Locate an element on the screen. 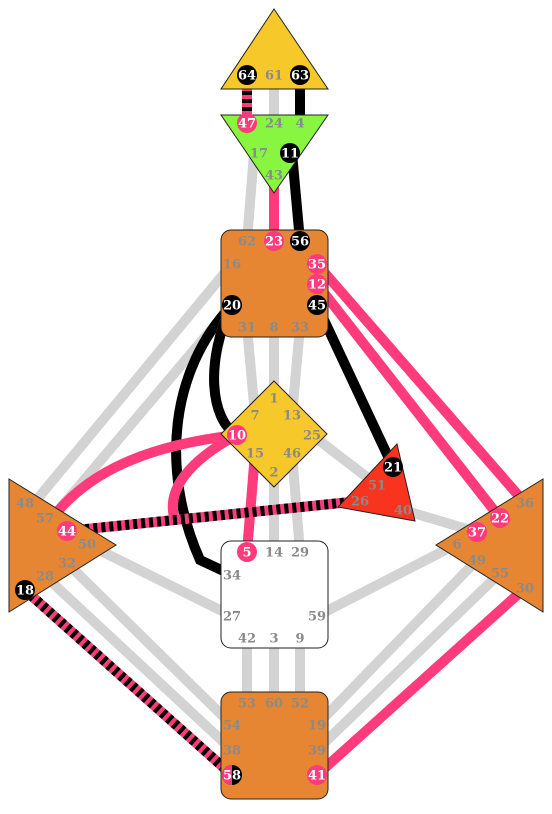 The height and width of the screenshot is (814, 552). gate-label: 44 is located at coordinates (67, 532).